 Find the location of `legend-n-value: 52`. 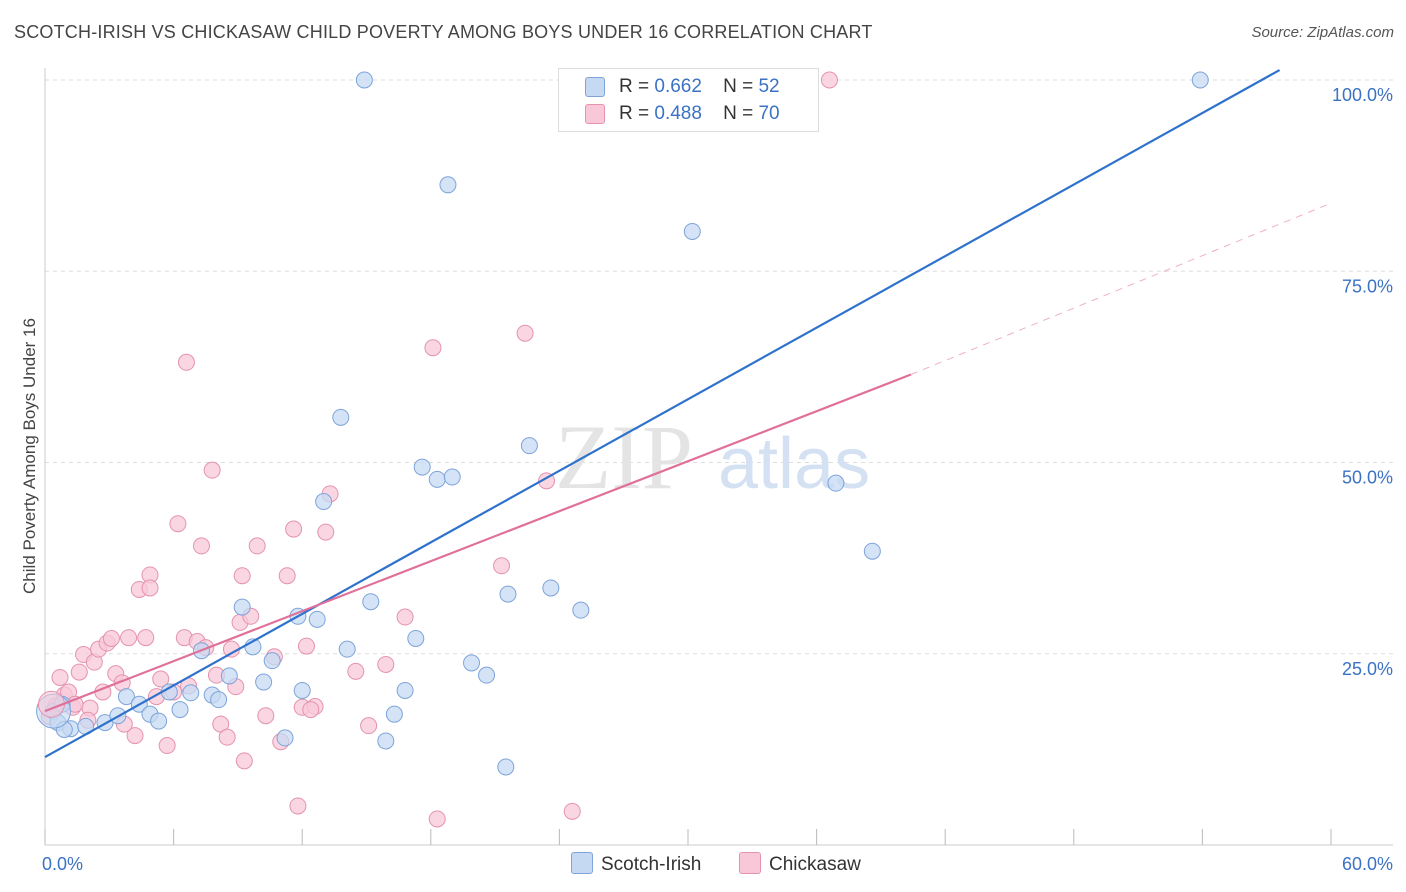

legend-n-value: 52 is located at coordinates (769, 86).